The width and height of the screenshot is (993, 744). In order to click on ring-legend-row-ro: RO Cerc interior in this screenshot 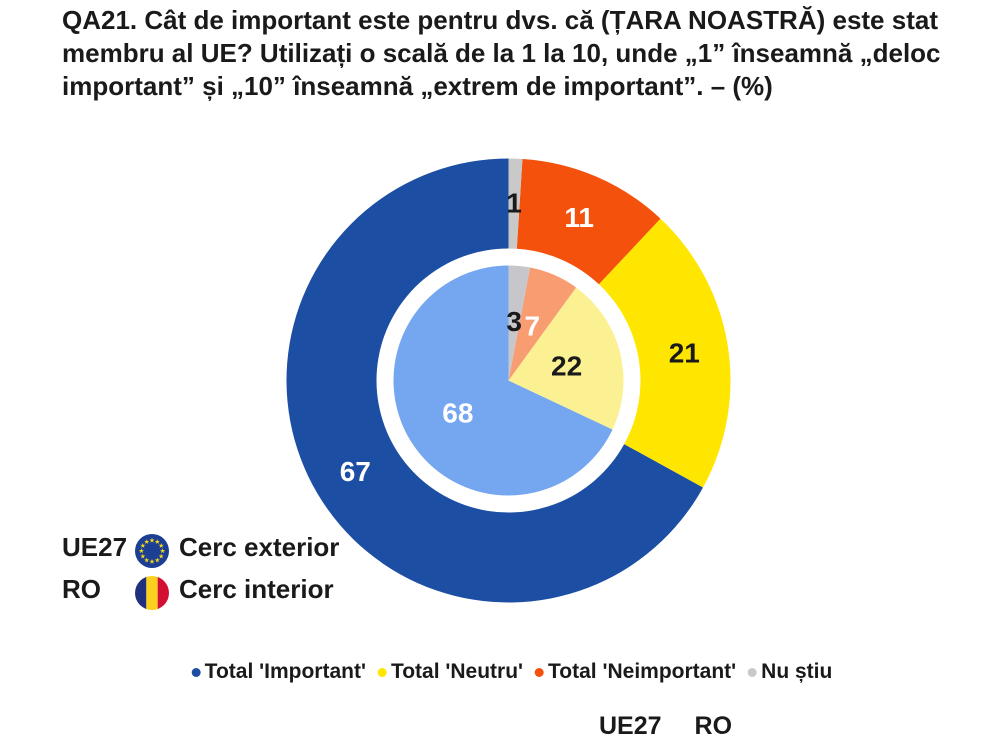, I will do `click(200, 590)`.